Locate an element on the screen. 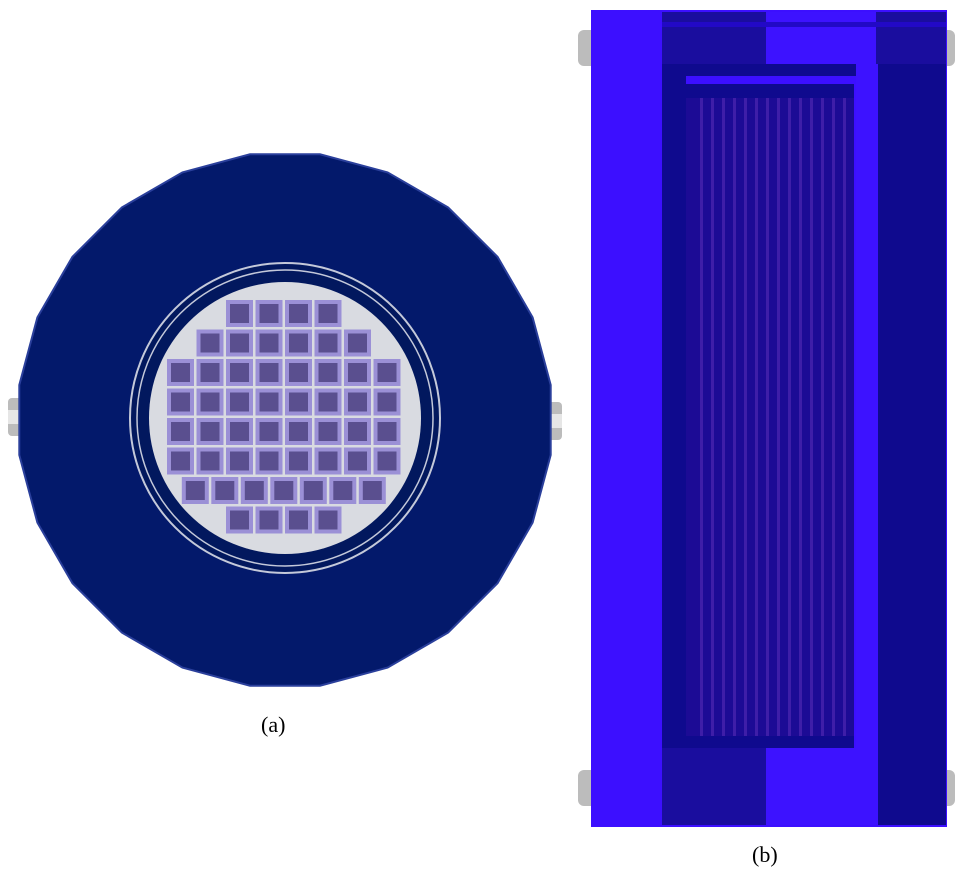 Image resolution: width=955 pixels, height=873 pixels. fuel-rod-stripes is located at coordinates (773, 417).